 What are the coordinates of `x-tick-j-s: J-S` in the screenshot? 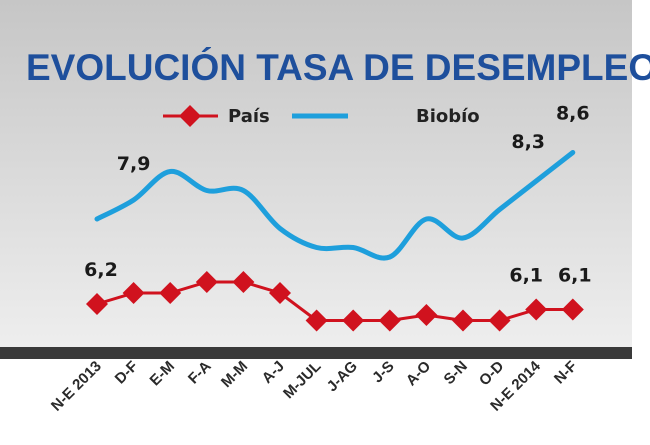 It's located at (383, 372).